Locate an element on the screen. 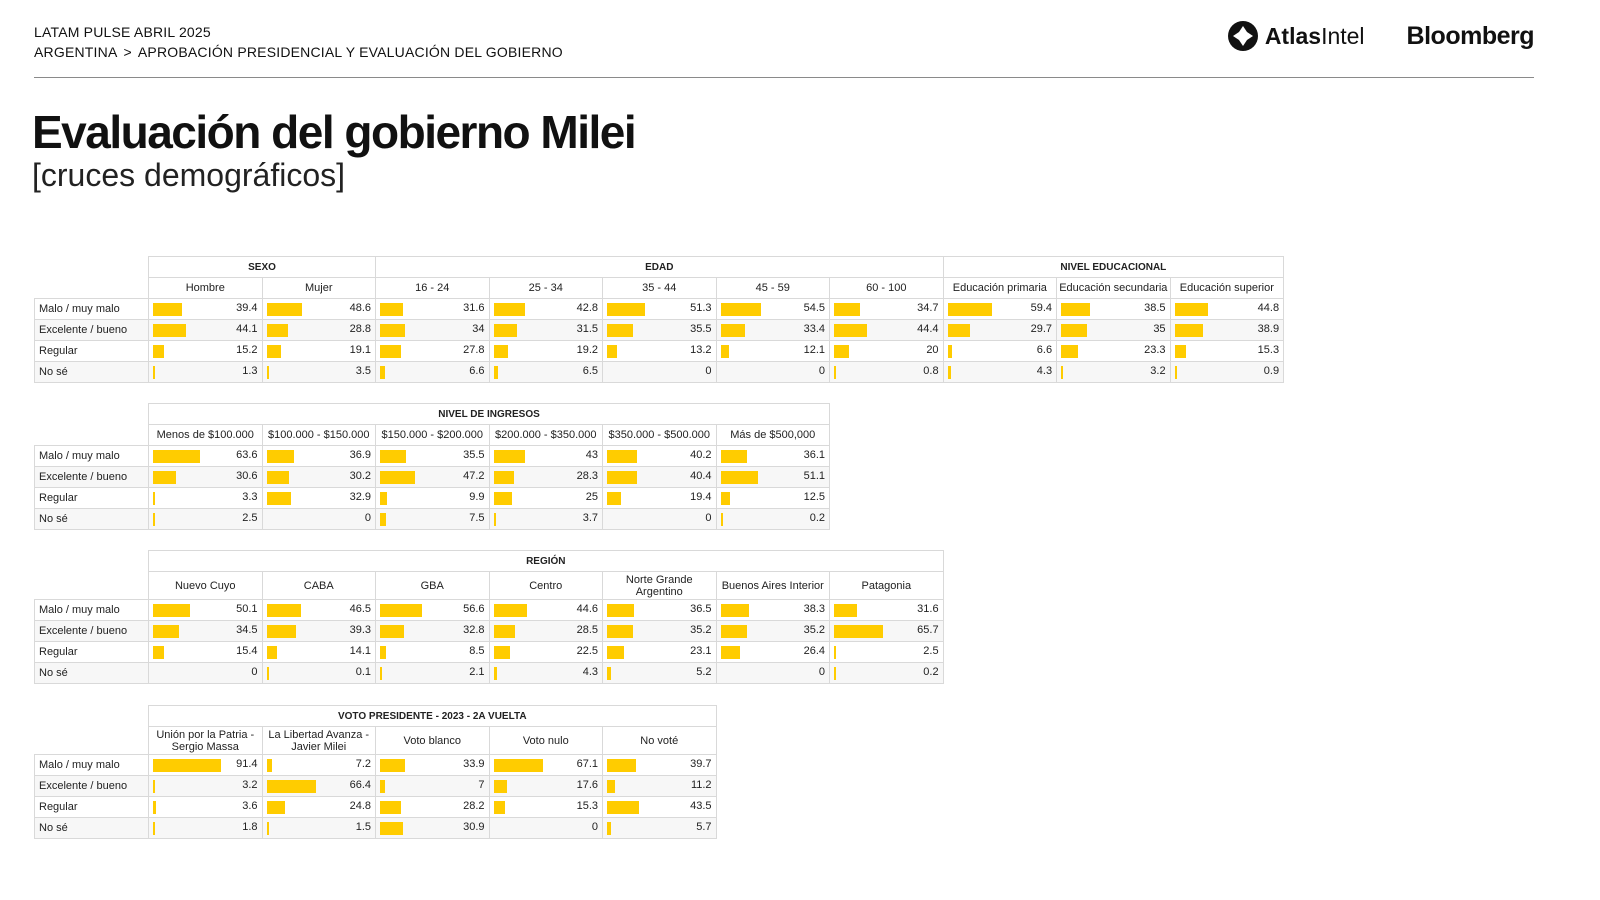  data-cell: 11.2 is located at coordinates (659, 786).